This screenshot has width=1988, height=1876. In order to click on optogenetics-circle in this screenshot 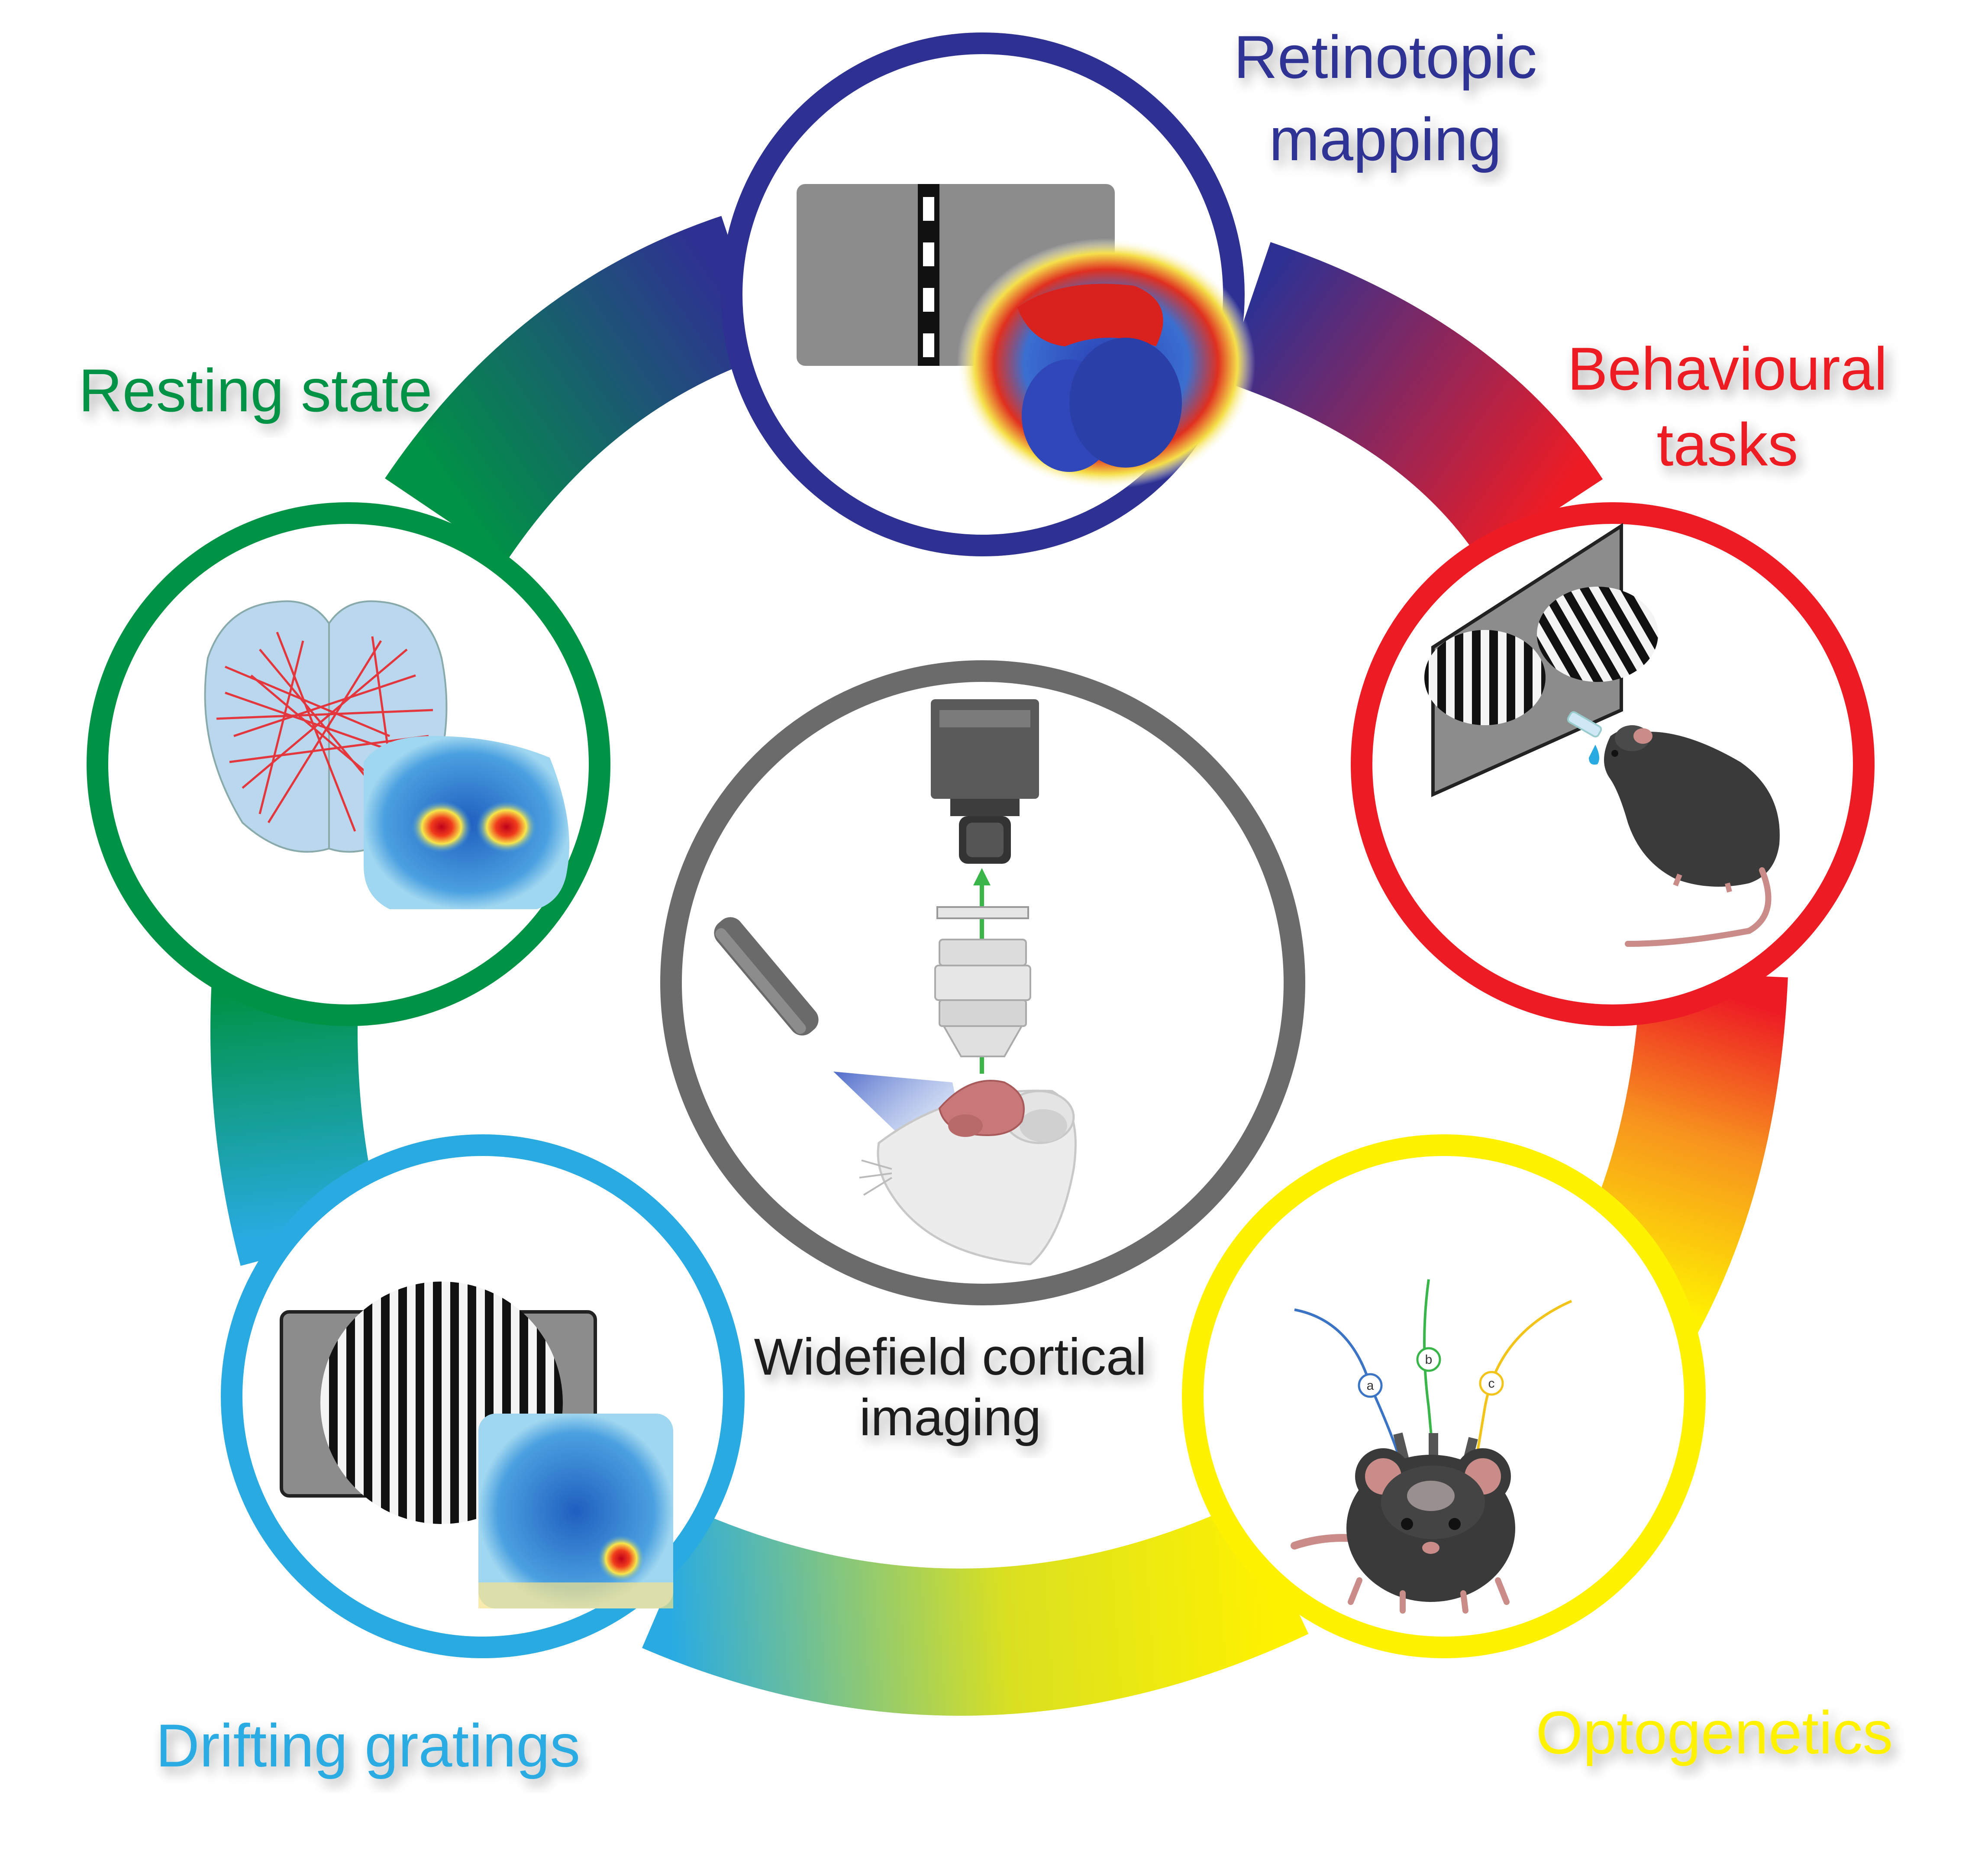, I will do `click(1444, 1396)`.